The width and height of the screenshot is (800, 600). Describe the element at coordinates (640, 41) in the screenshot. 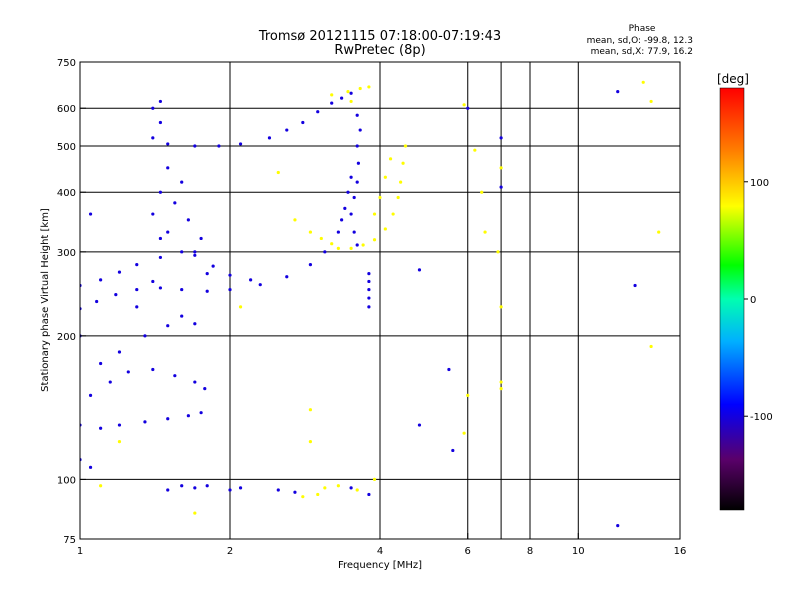

I see `stats-line-o: mean, sd,O: -99.8, 12.3` at that location.